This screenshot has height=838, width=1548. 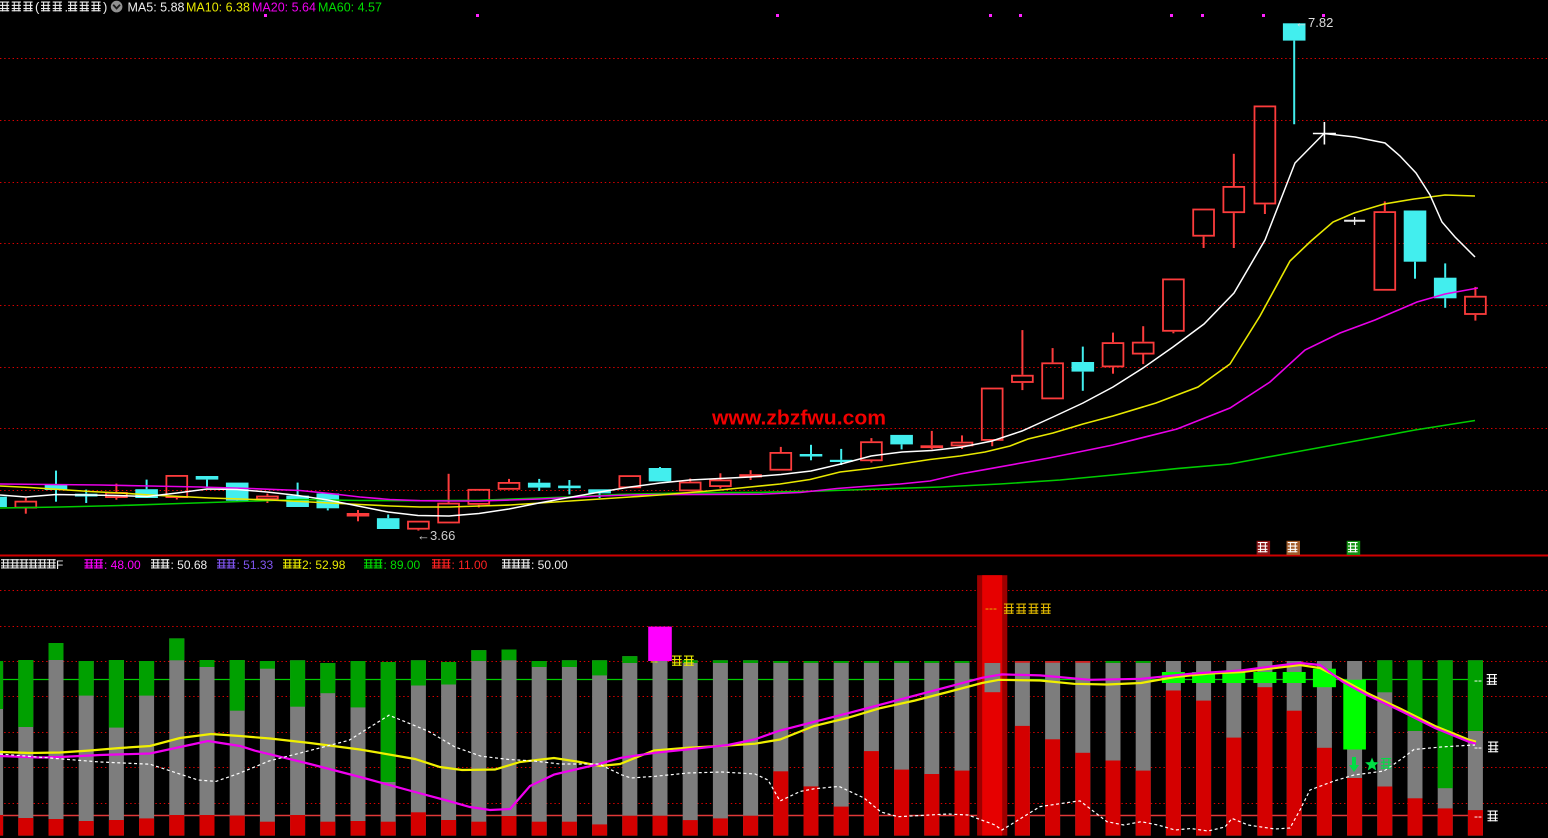 I want to click on svg-text:: 89.00: : 89.00, so click(x=402, y=565).